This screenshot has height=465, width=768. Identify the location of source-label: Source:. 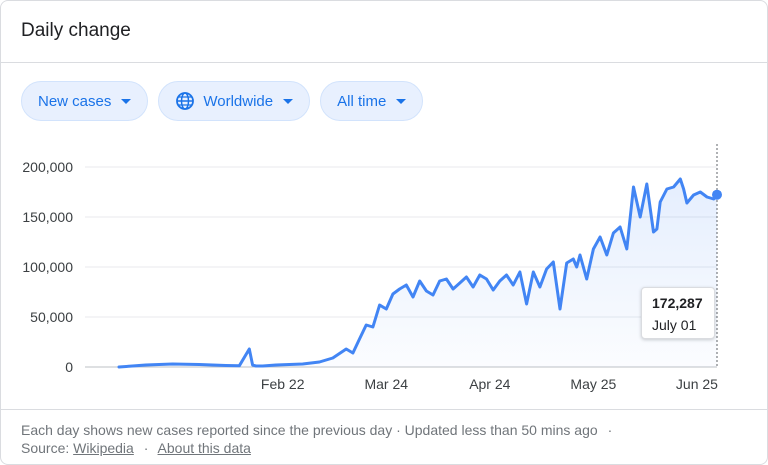
(45, 448).